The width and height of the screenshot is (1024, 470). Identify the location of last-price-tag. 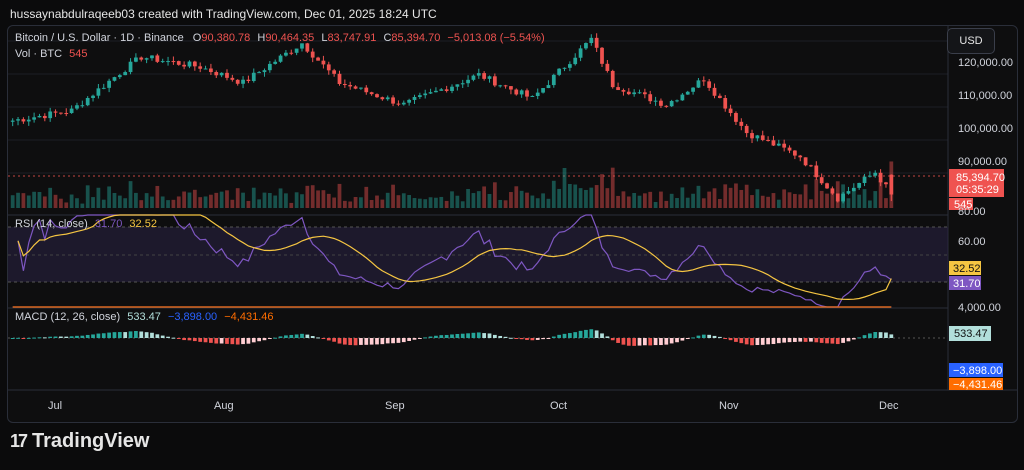
(976, 183).